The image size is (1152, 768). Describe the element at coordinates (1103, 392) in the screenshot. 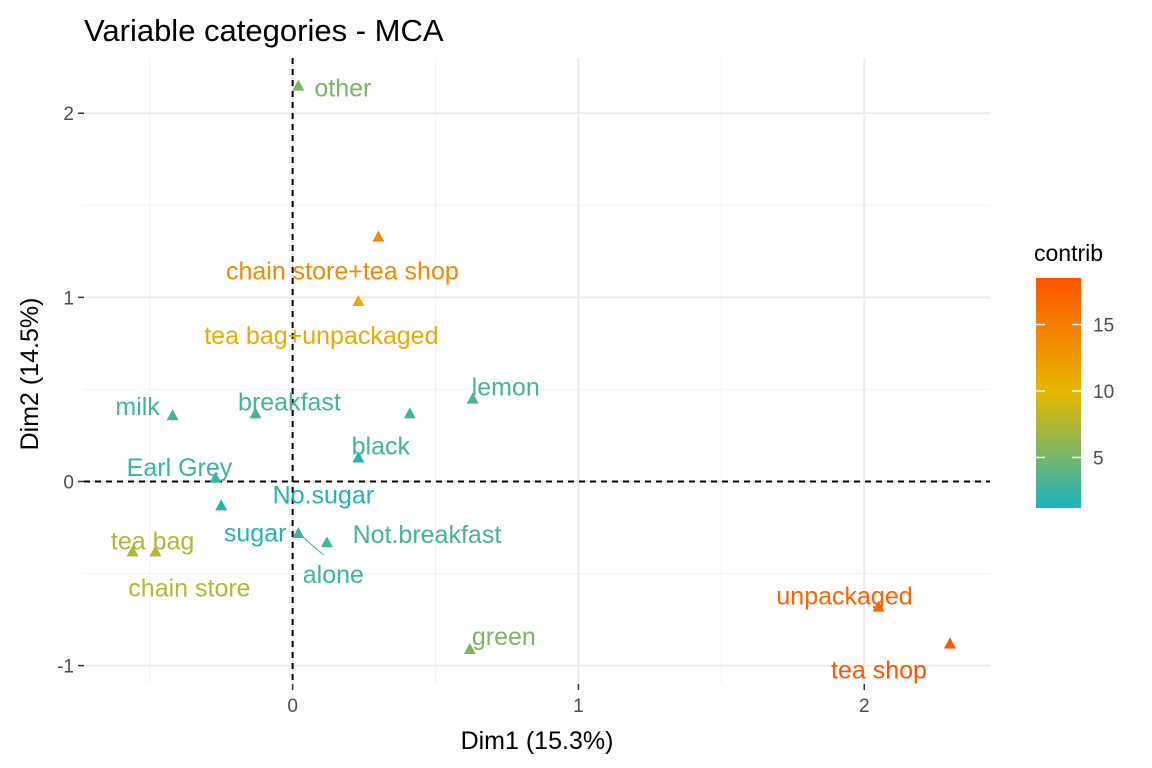

I see `legend-tick-label: 10` at that location.